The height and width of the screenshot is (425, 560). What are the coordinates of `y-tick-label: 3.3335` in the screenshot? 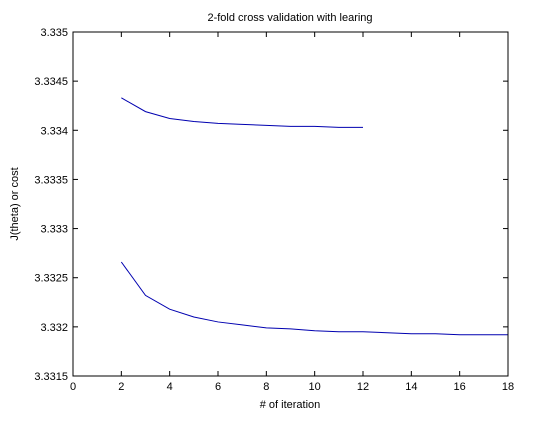 It's located at (51, 180).